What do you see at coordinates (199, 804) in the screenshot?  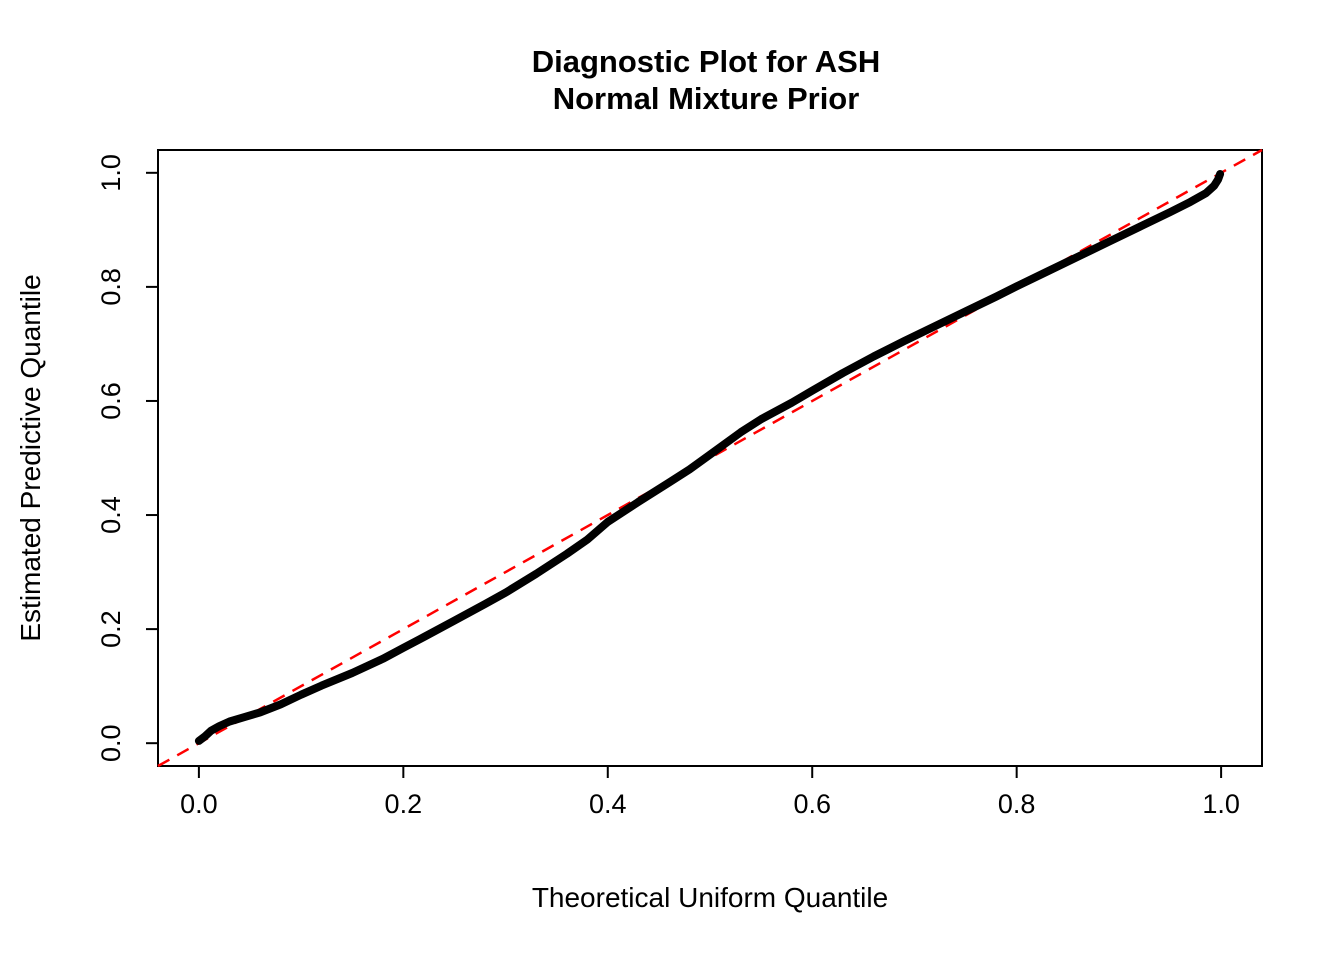 I see `x-axis-tick-label: 0.0` at bounding box center [199, 804].